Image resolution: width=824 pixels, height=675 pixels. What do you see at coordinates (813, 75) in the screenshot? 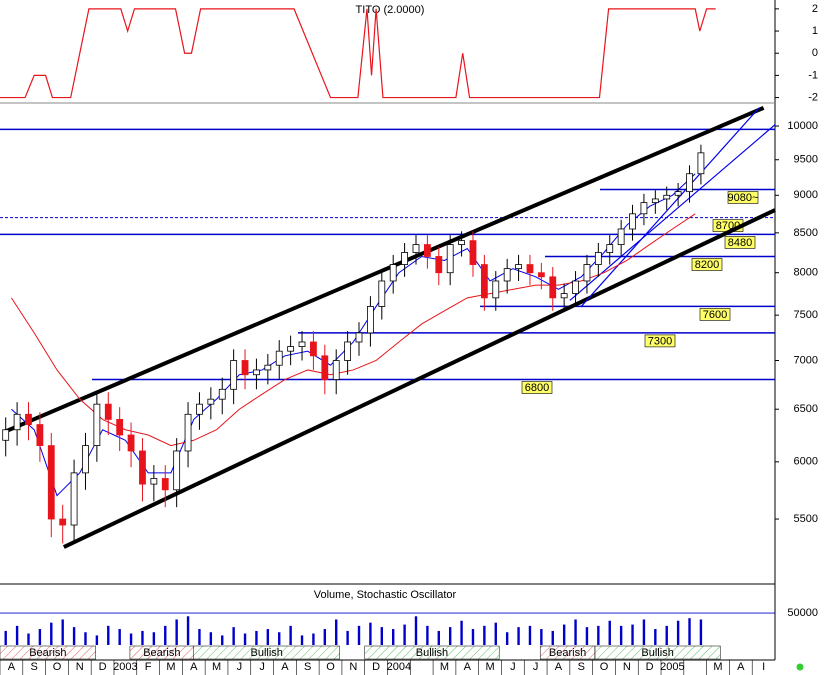
I see `y-tick-label: -1` at bounding box center [813, 75].